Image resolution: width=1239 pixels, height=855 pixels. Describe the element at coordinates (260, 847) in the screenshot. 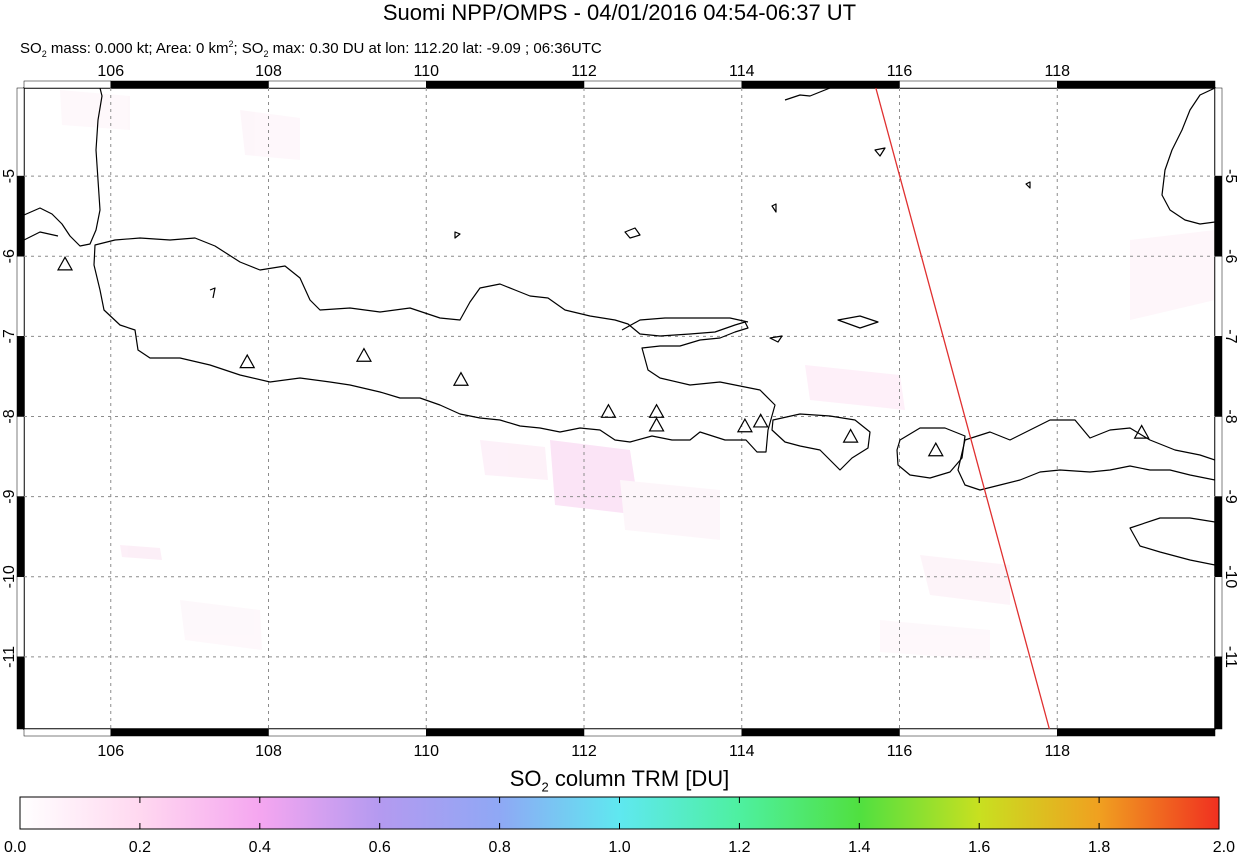

I see `colorbar-label: 0.4` at that location.